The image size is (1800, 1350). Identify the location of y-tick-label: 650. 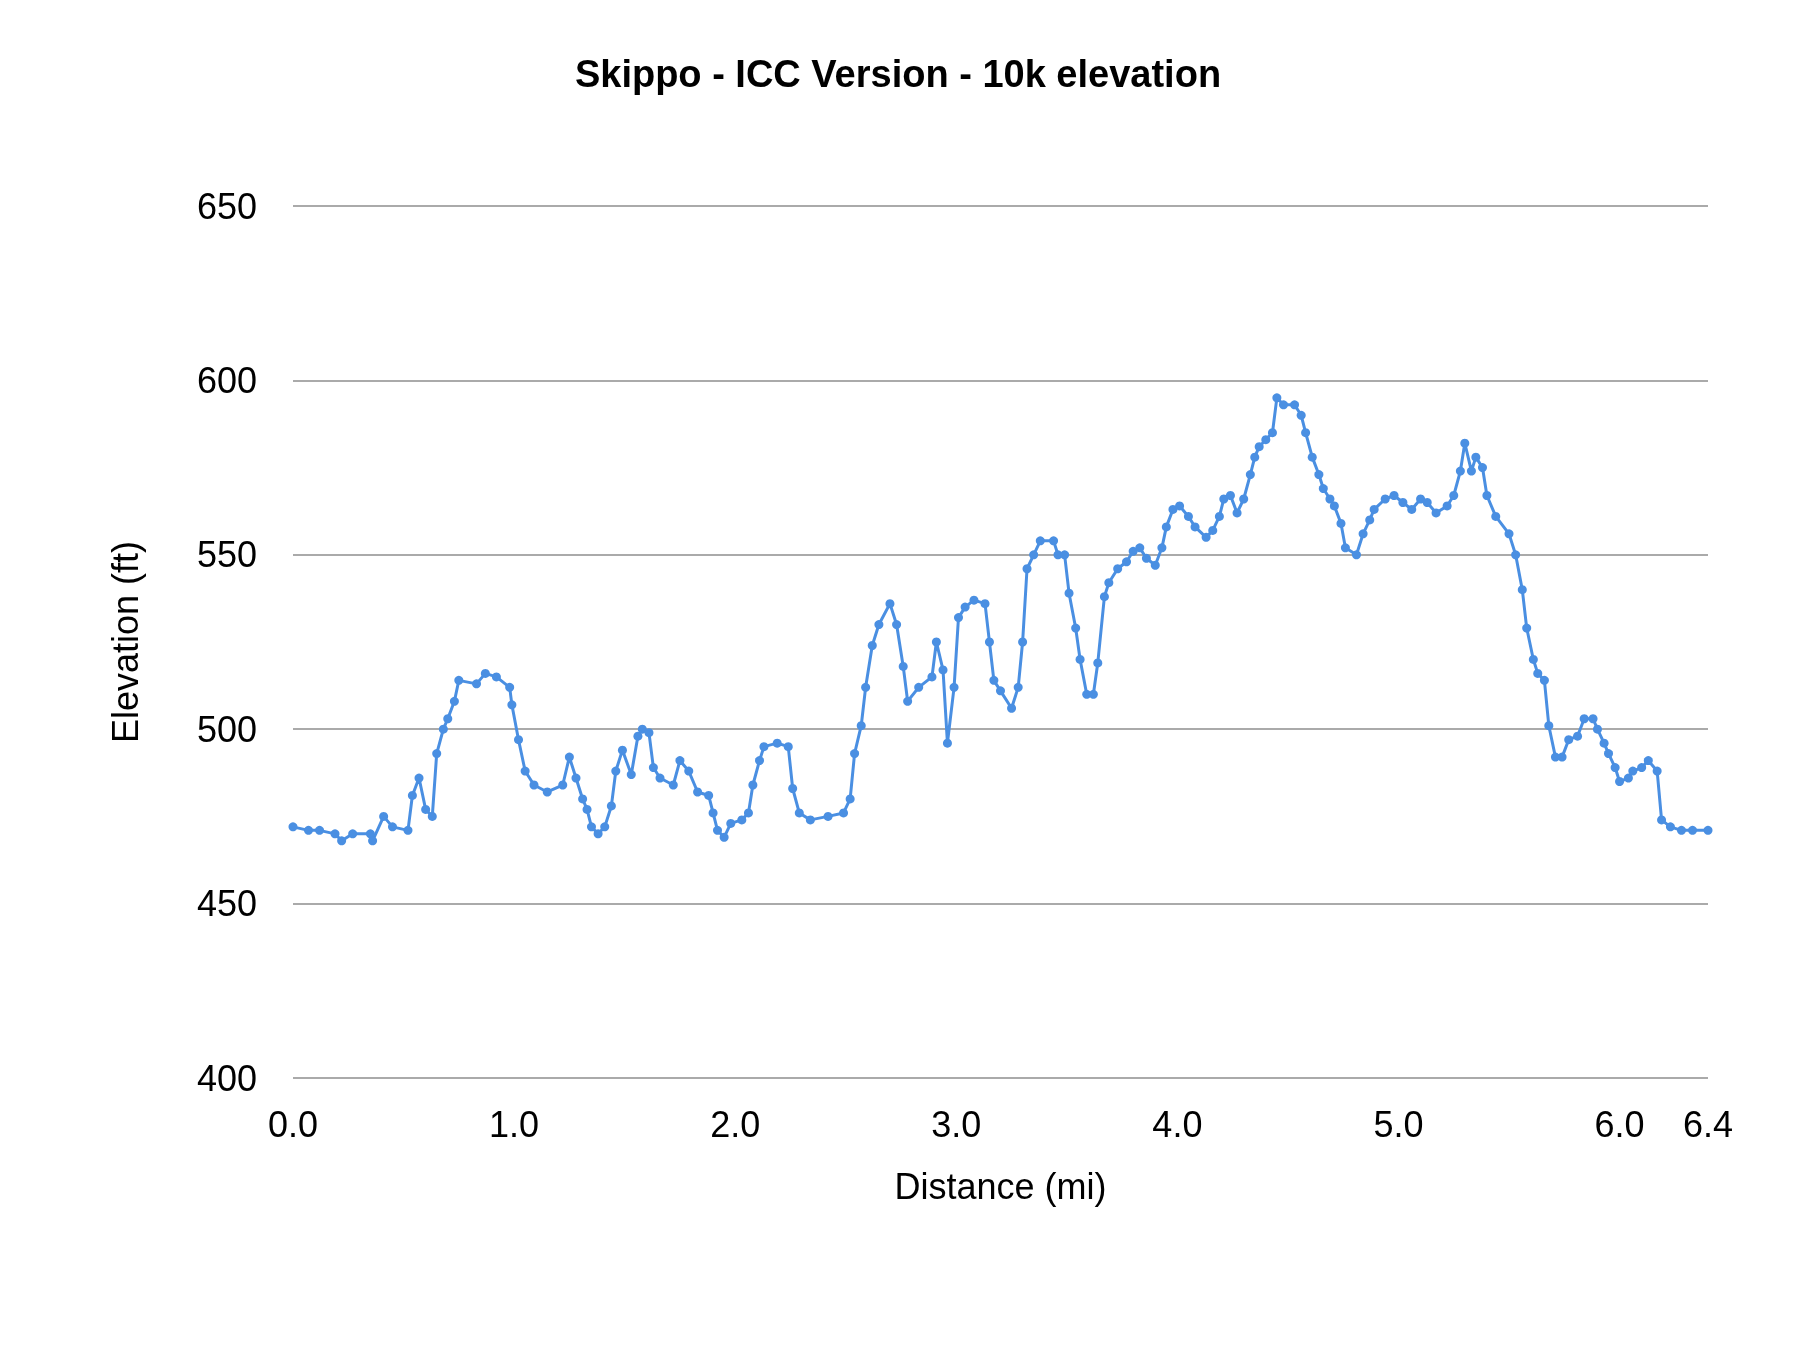
(226, 206).